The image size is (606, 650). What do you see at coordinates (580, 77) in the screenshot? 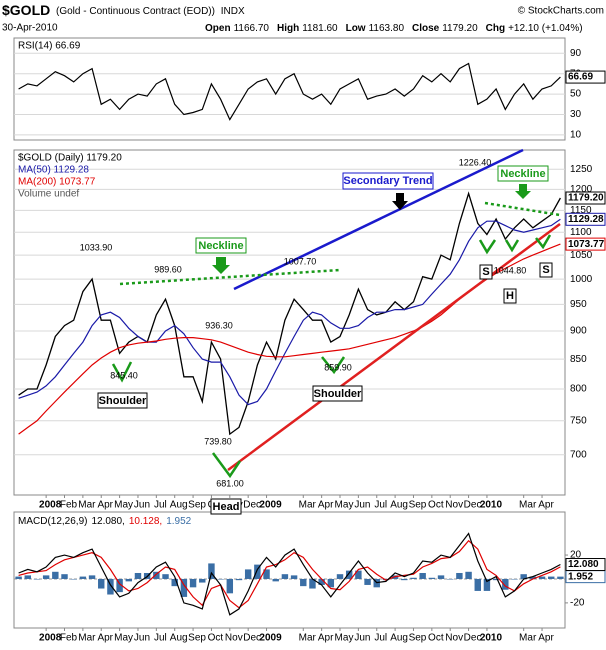
I see `value-tag: 66.69` at bounding box center [580, 77].